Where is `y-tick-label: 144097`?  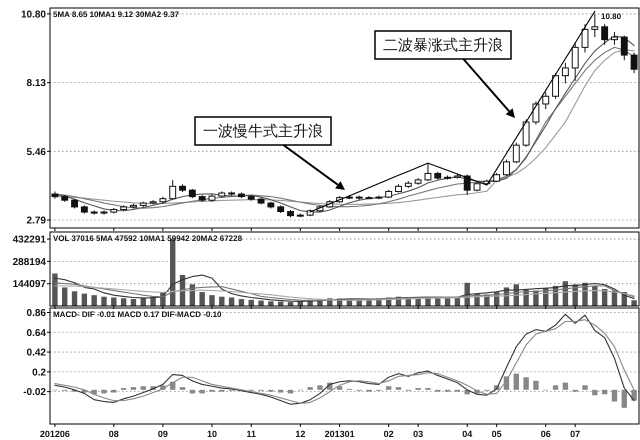
y-tick-label: 144097 is located at coordinates (29, 284).